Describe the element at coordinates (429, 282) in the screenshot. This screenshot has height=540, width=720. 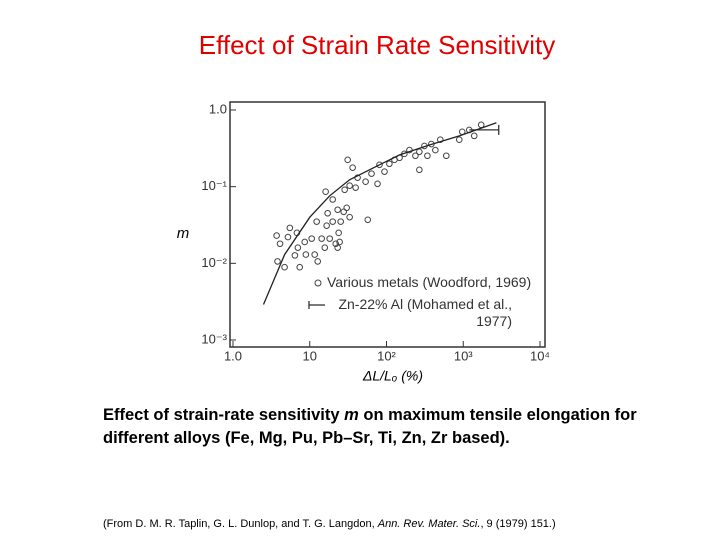
I see `legend-entry: Various metals (Woodford, 1969)` at that location.